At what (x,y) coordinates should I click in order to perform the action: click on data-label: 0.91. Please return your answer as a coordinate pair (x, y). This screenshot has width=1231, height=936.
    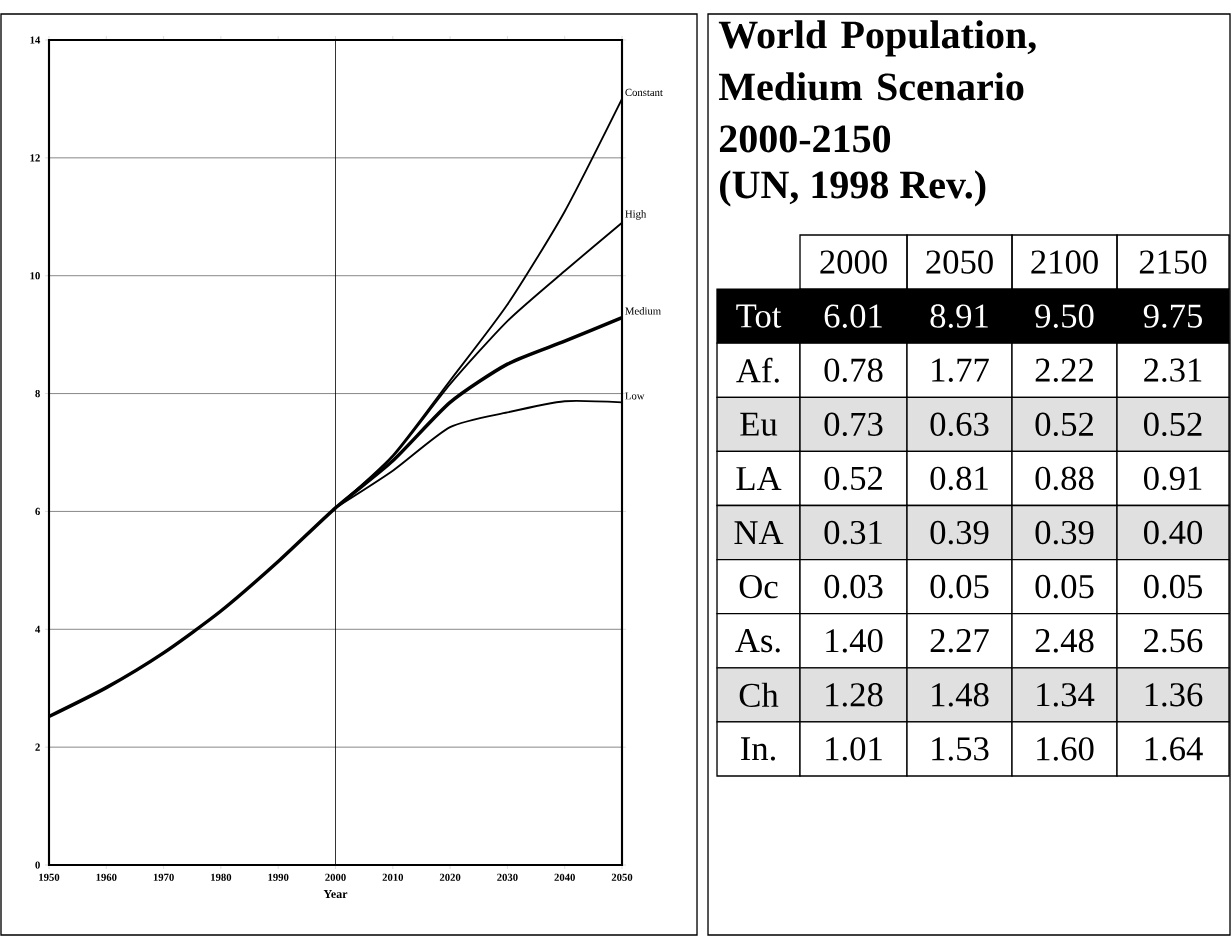
    Looking at the image, I should click on (1173, 478).